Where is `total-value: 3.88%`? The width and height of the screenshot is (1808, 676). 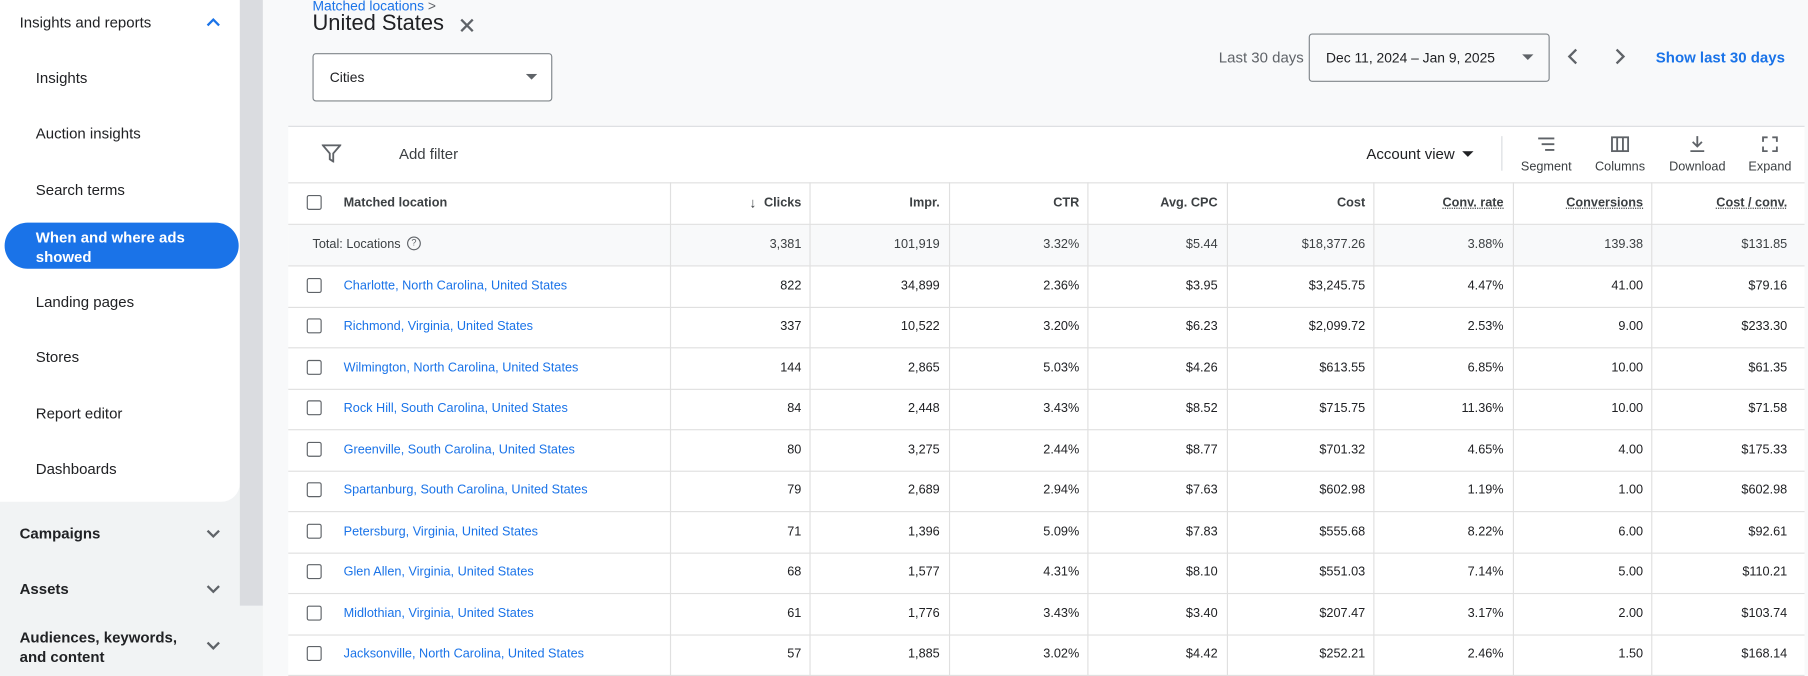
total-value: 3.88% is located at coordinates (1485, 244).